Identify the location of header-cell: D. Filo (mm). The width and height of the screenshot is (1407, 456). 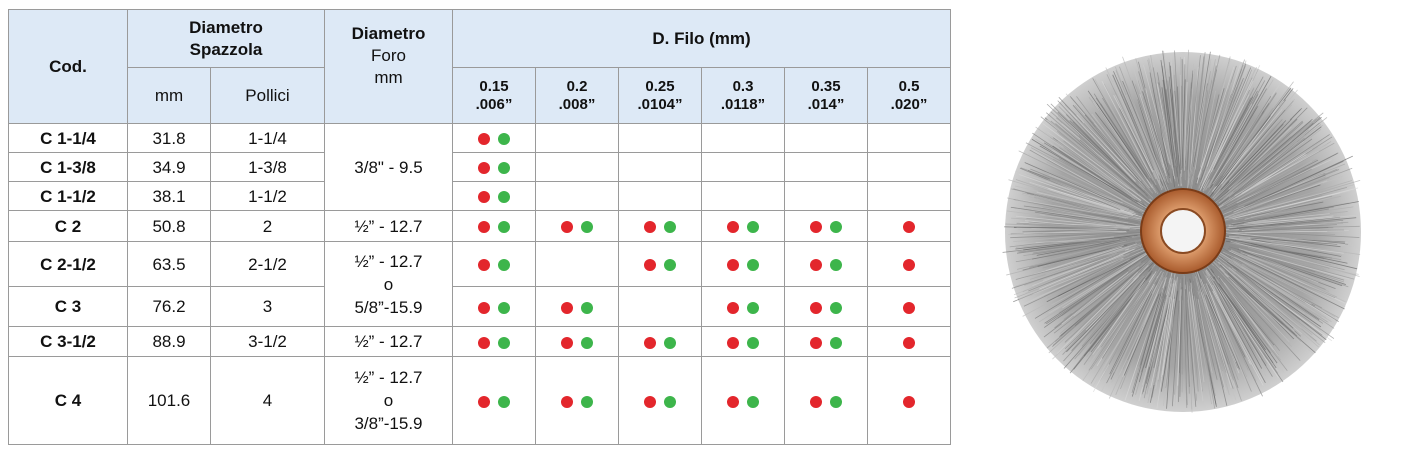
(701, 38).